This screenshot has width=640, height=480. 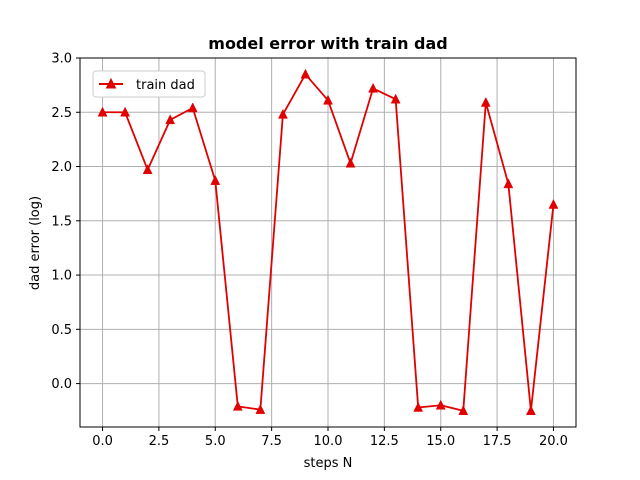 I want to click on legend-label: train dad, so click(x=165, y=85).